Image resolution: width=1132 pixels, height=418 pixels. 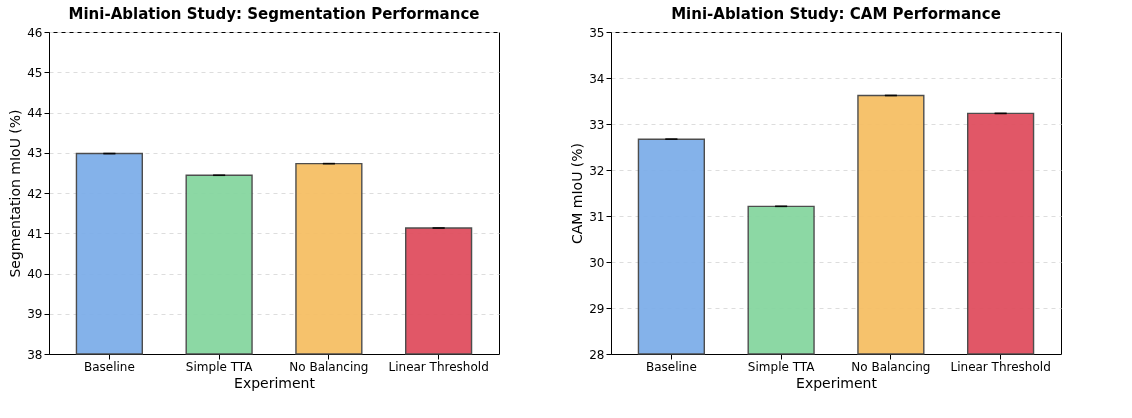 What do you see at coordinates (35, 113) in the screenshot?
I see `y-tick-label: 44` at bounding box center [35, 113].